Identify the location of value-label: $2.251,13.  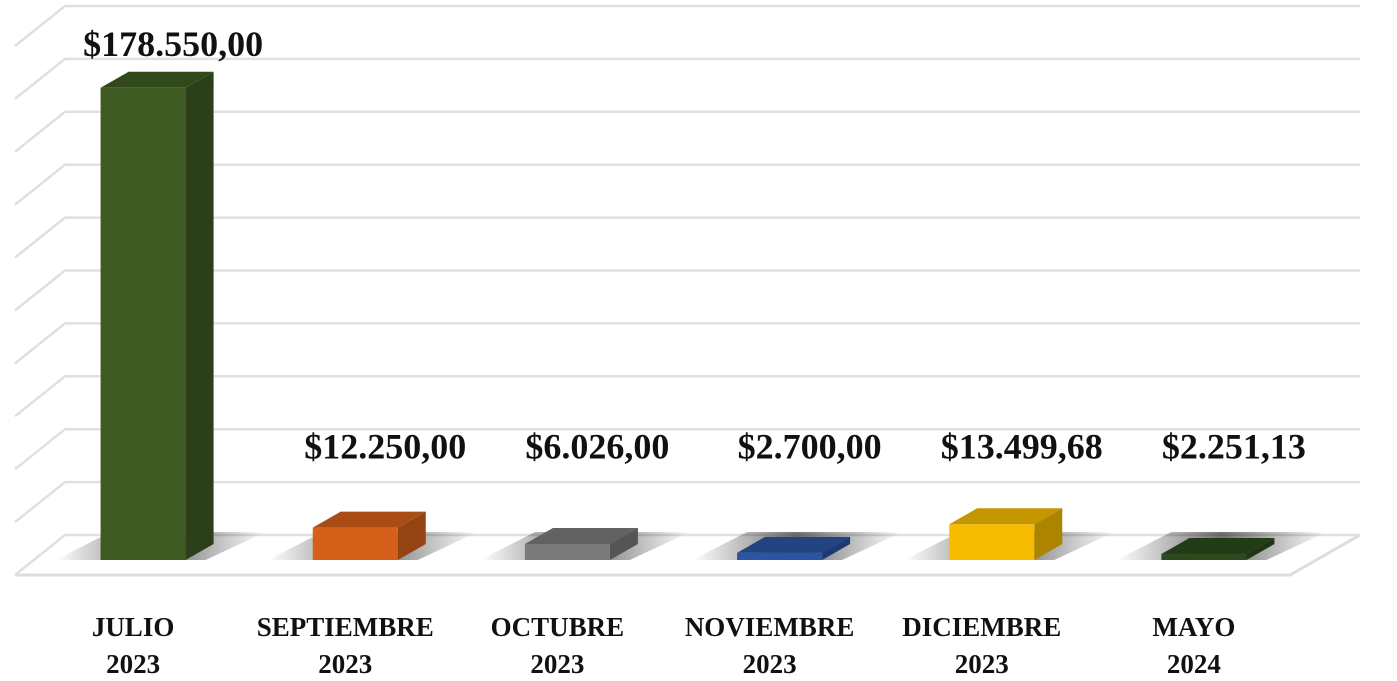
(1234, 446).